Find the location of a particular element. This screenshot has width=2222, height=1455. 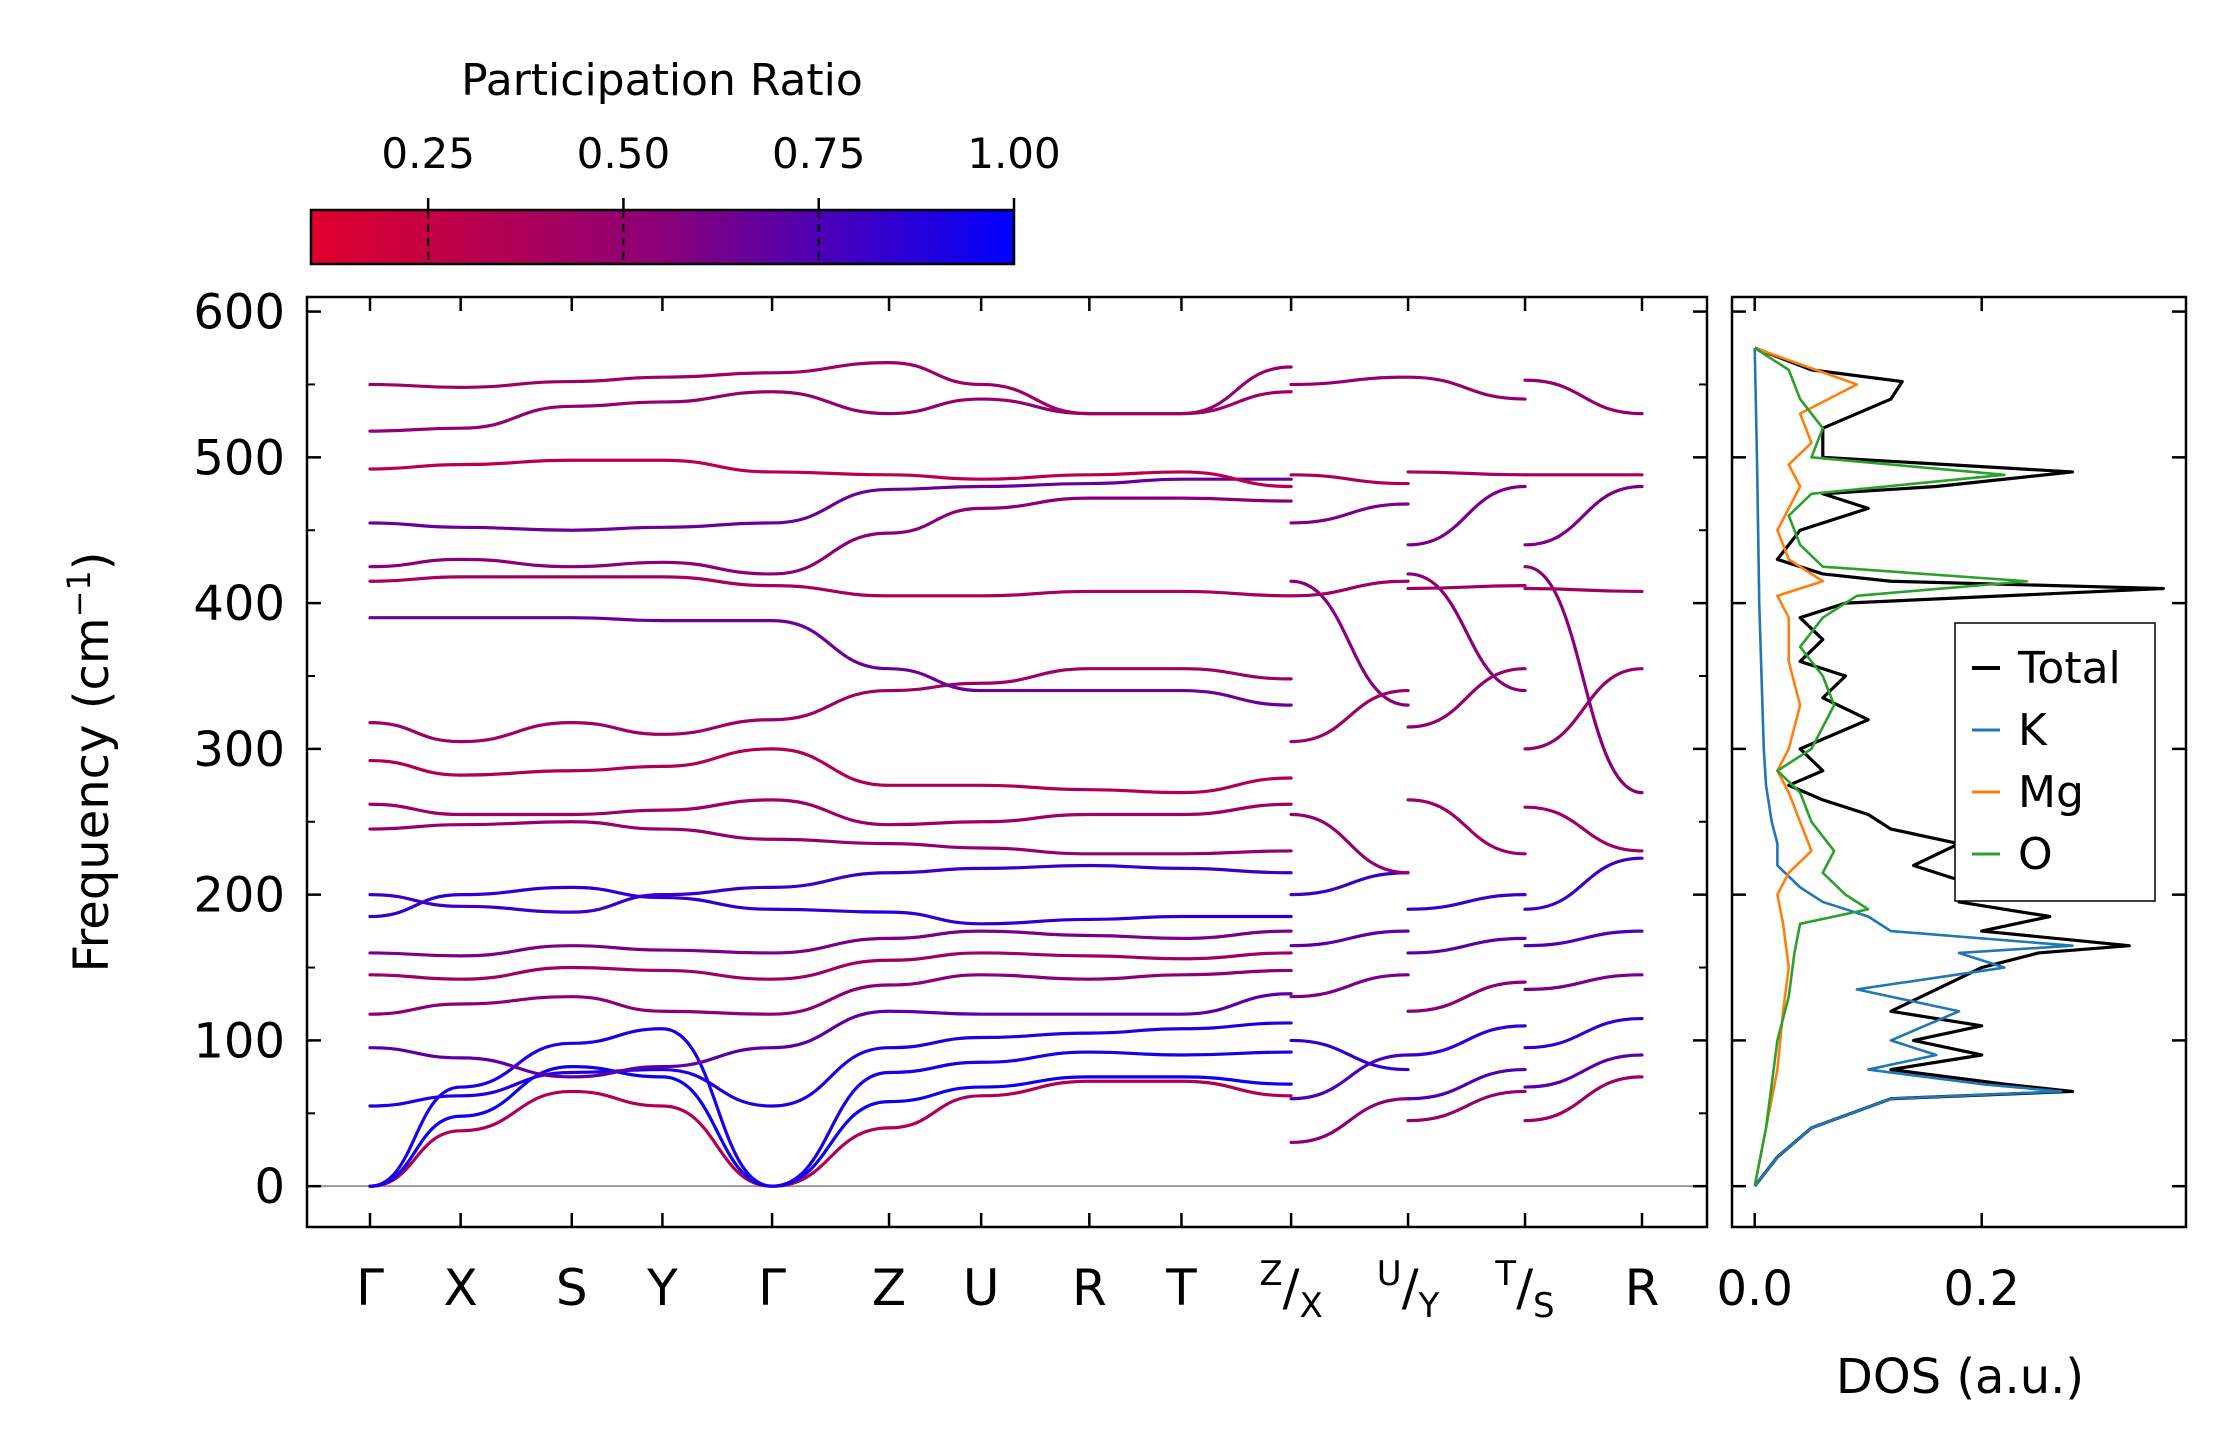

y-tick-label: 200 is located at coordinates (239, 896).